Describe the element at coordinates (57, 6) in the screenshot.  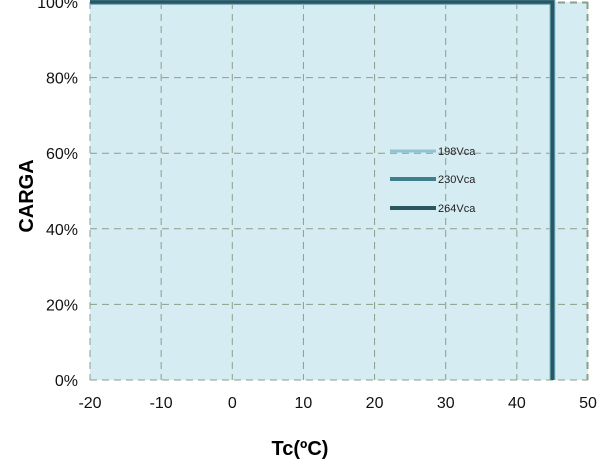
I see `y-tick-label-5: 100%` at that location.